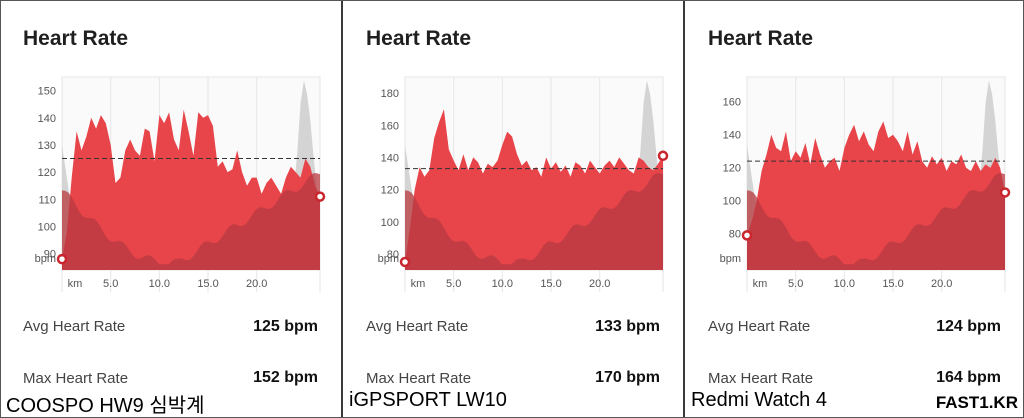 This screenshot has height=418, width=1024. I want to click on max-heart-rate-value: 164 bpm, so click(968, 377).